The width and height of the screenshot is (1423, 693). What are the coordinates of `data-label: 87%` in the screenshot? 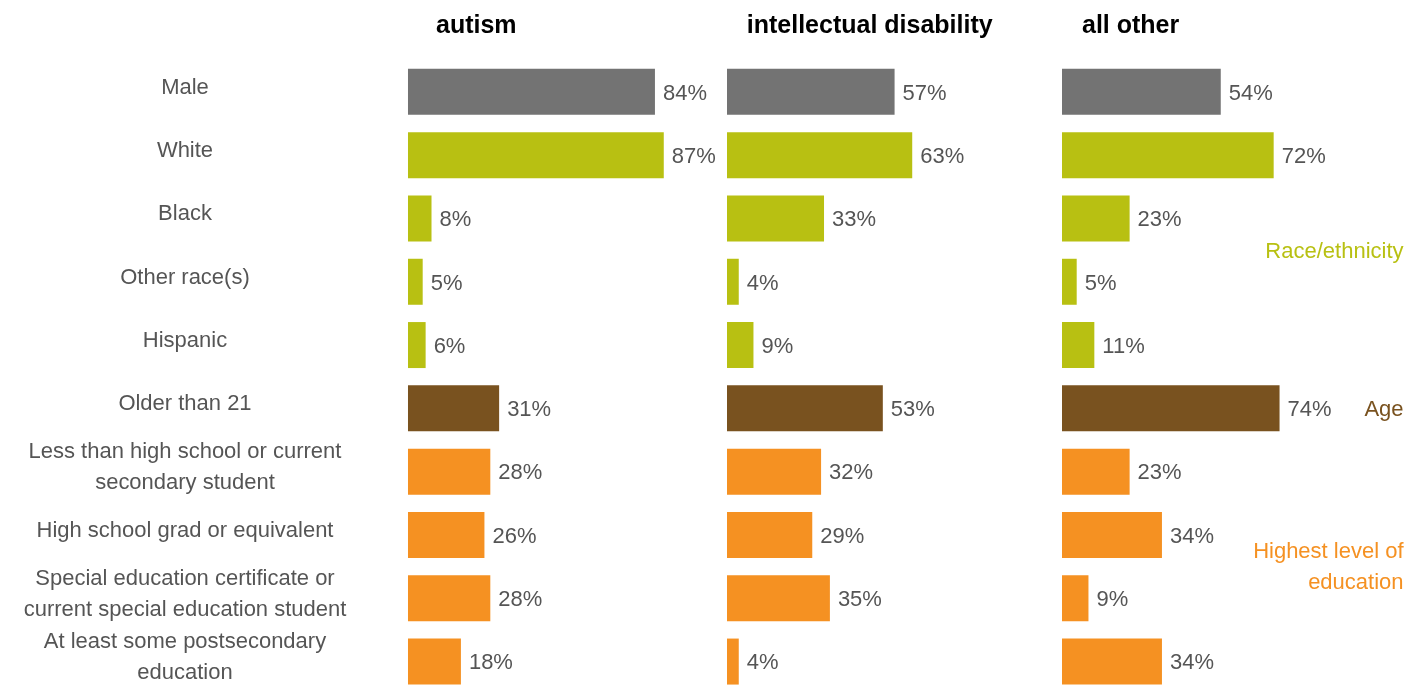 It's located at (693, 155).